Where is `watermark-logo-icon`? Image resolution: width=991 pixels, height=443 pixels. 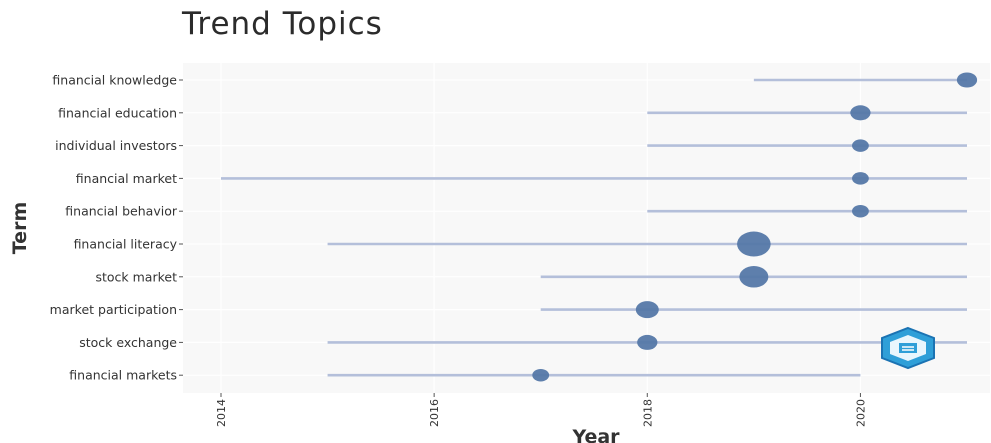 watermark-logo-icon is located at coordinates (908, 348).